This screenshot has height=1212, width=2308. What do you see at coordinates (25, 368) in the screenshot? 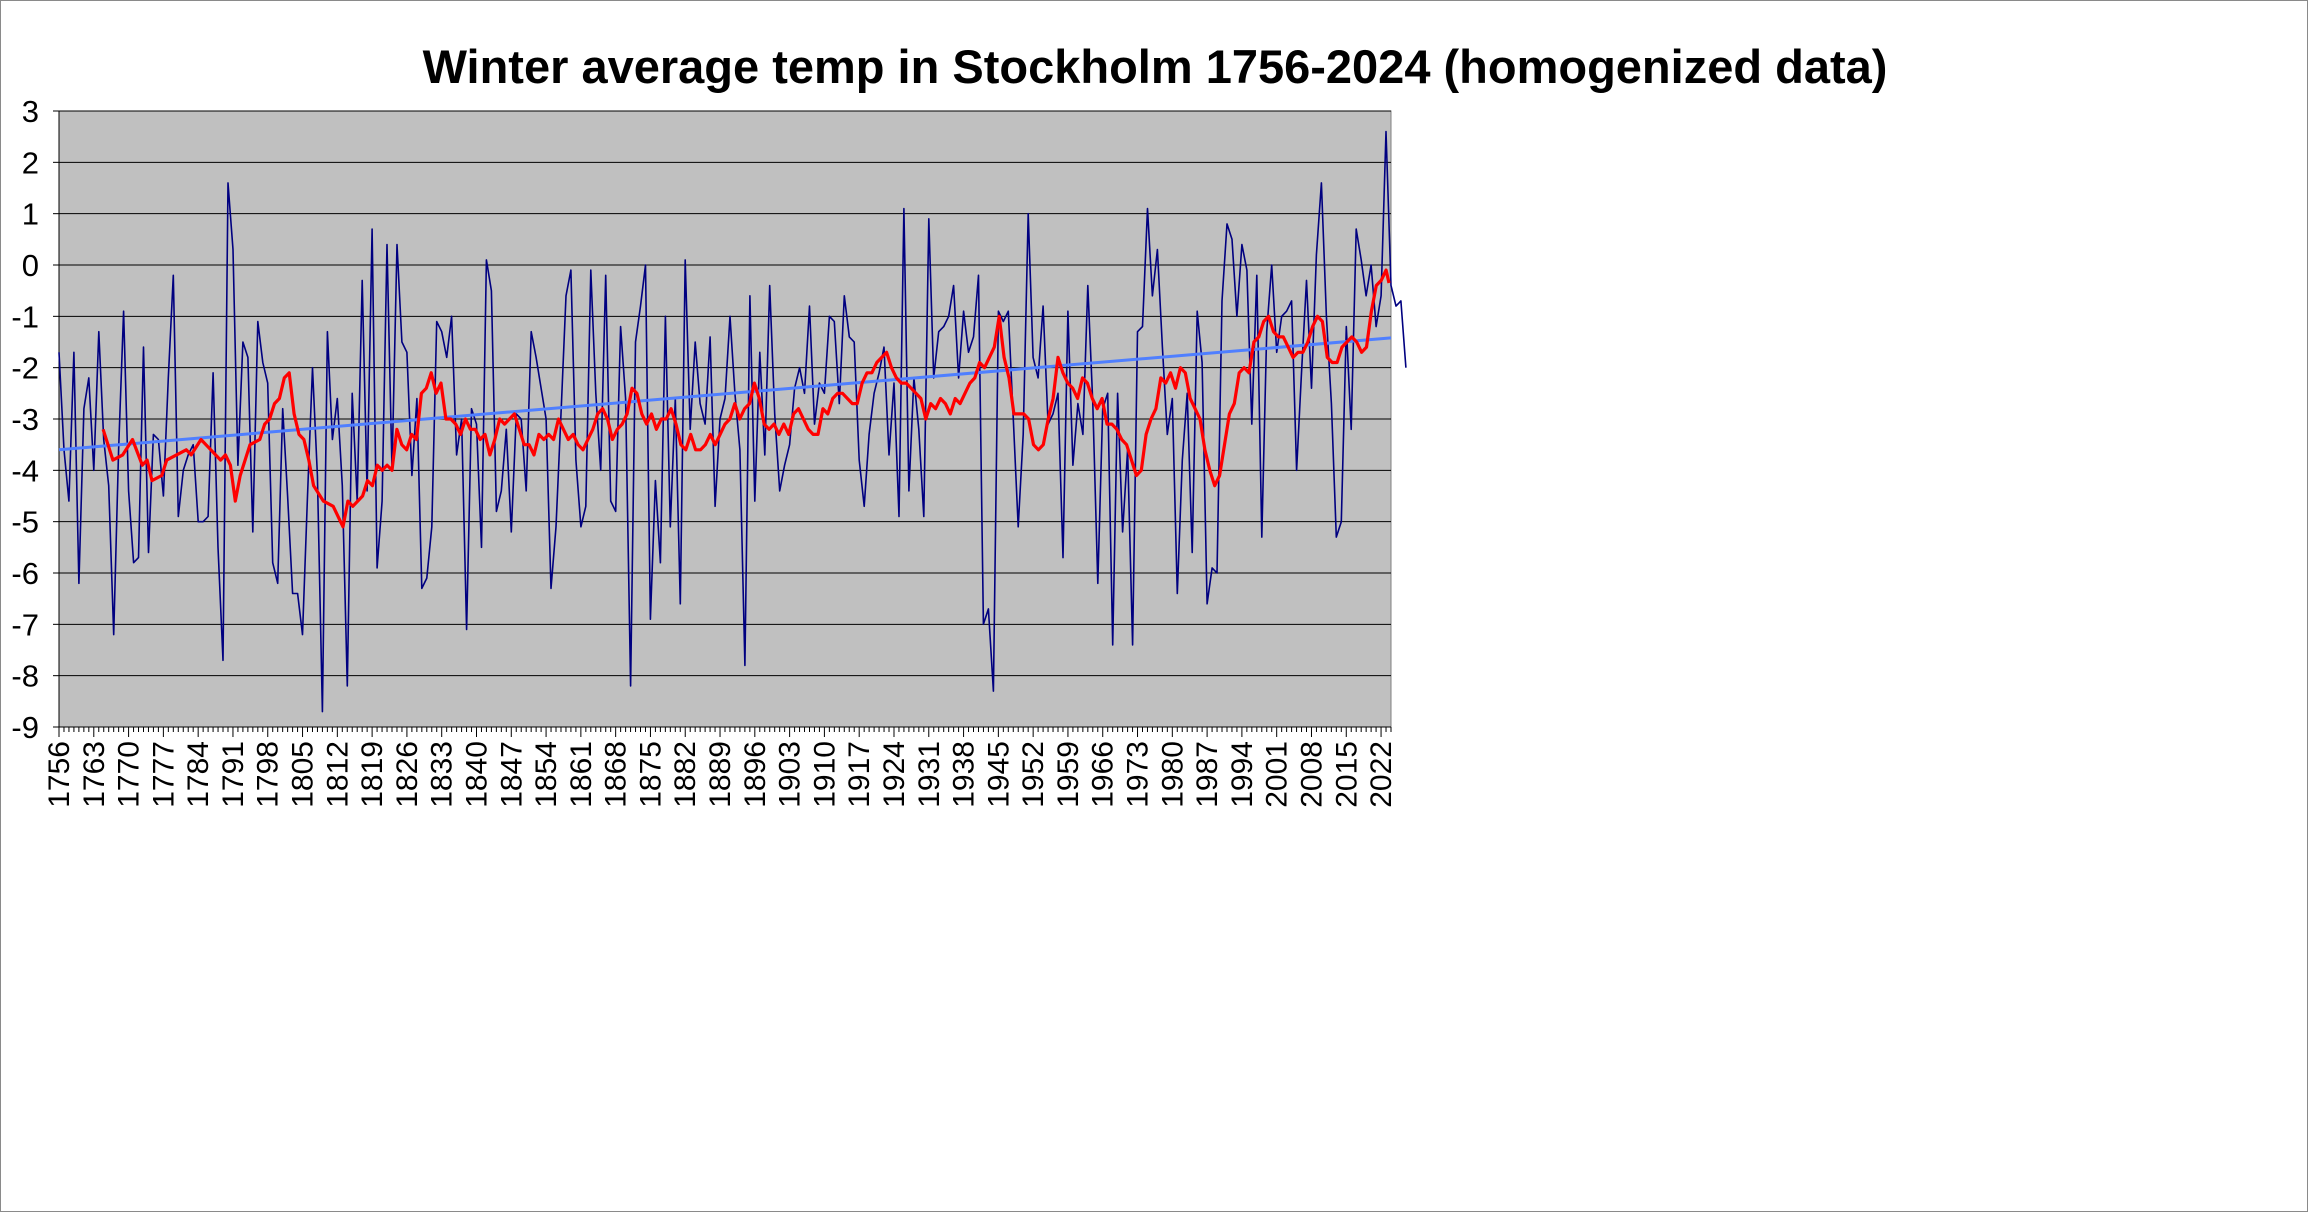
I see `y-tick-label: -2` at bounding box center [25, 368].